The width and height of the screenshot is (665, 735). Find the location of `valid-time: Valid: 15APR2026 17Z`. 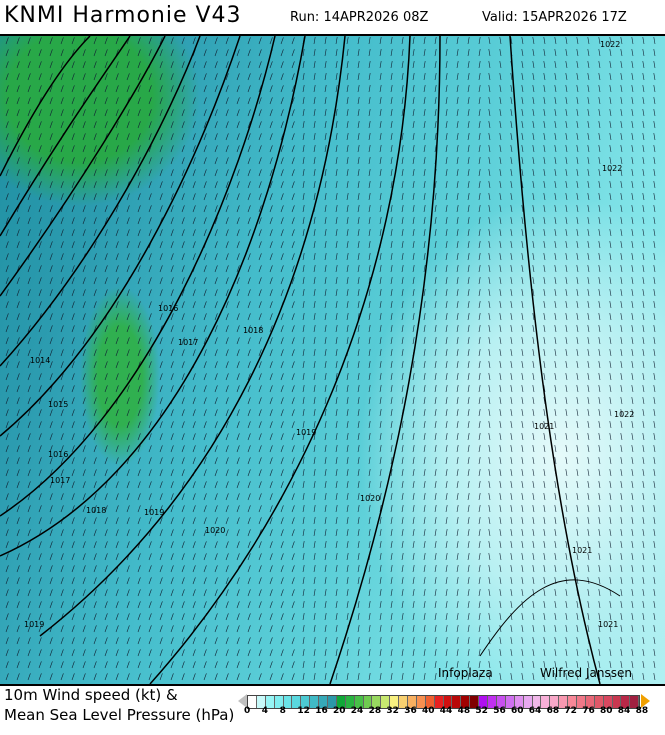

valid-time: Valid: 15APR2026 17Z is located at coordinates (554, 17).